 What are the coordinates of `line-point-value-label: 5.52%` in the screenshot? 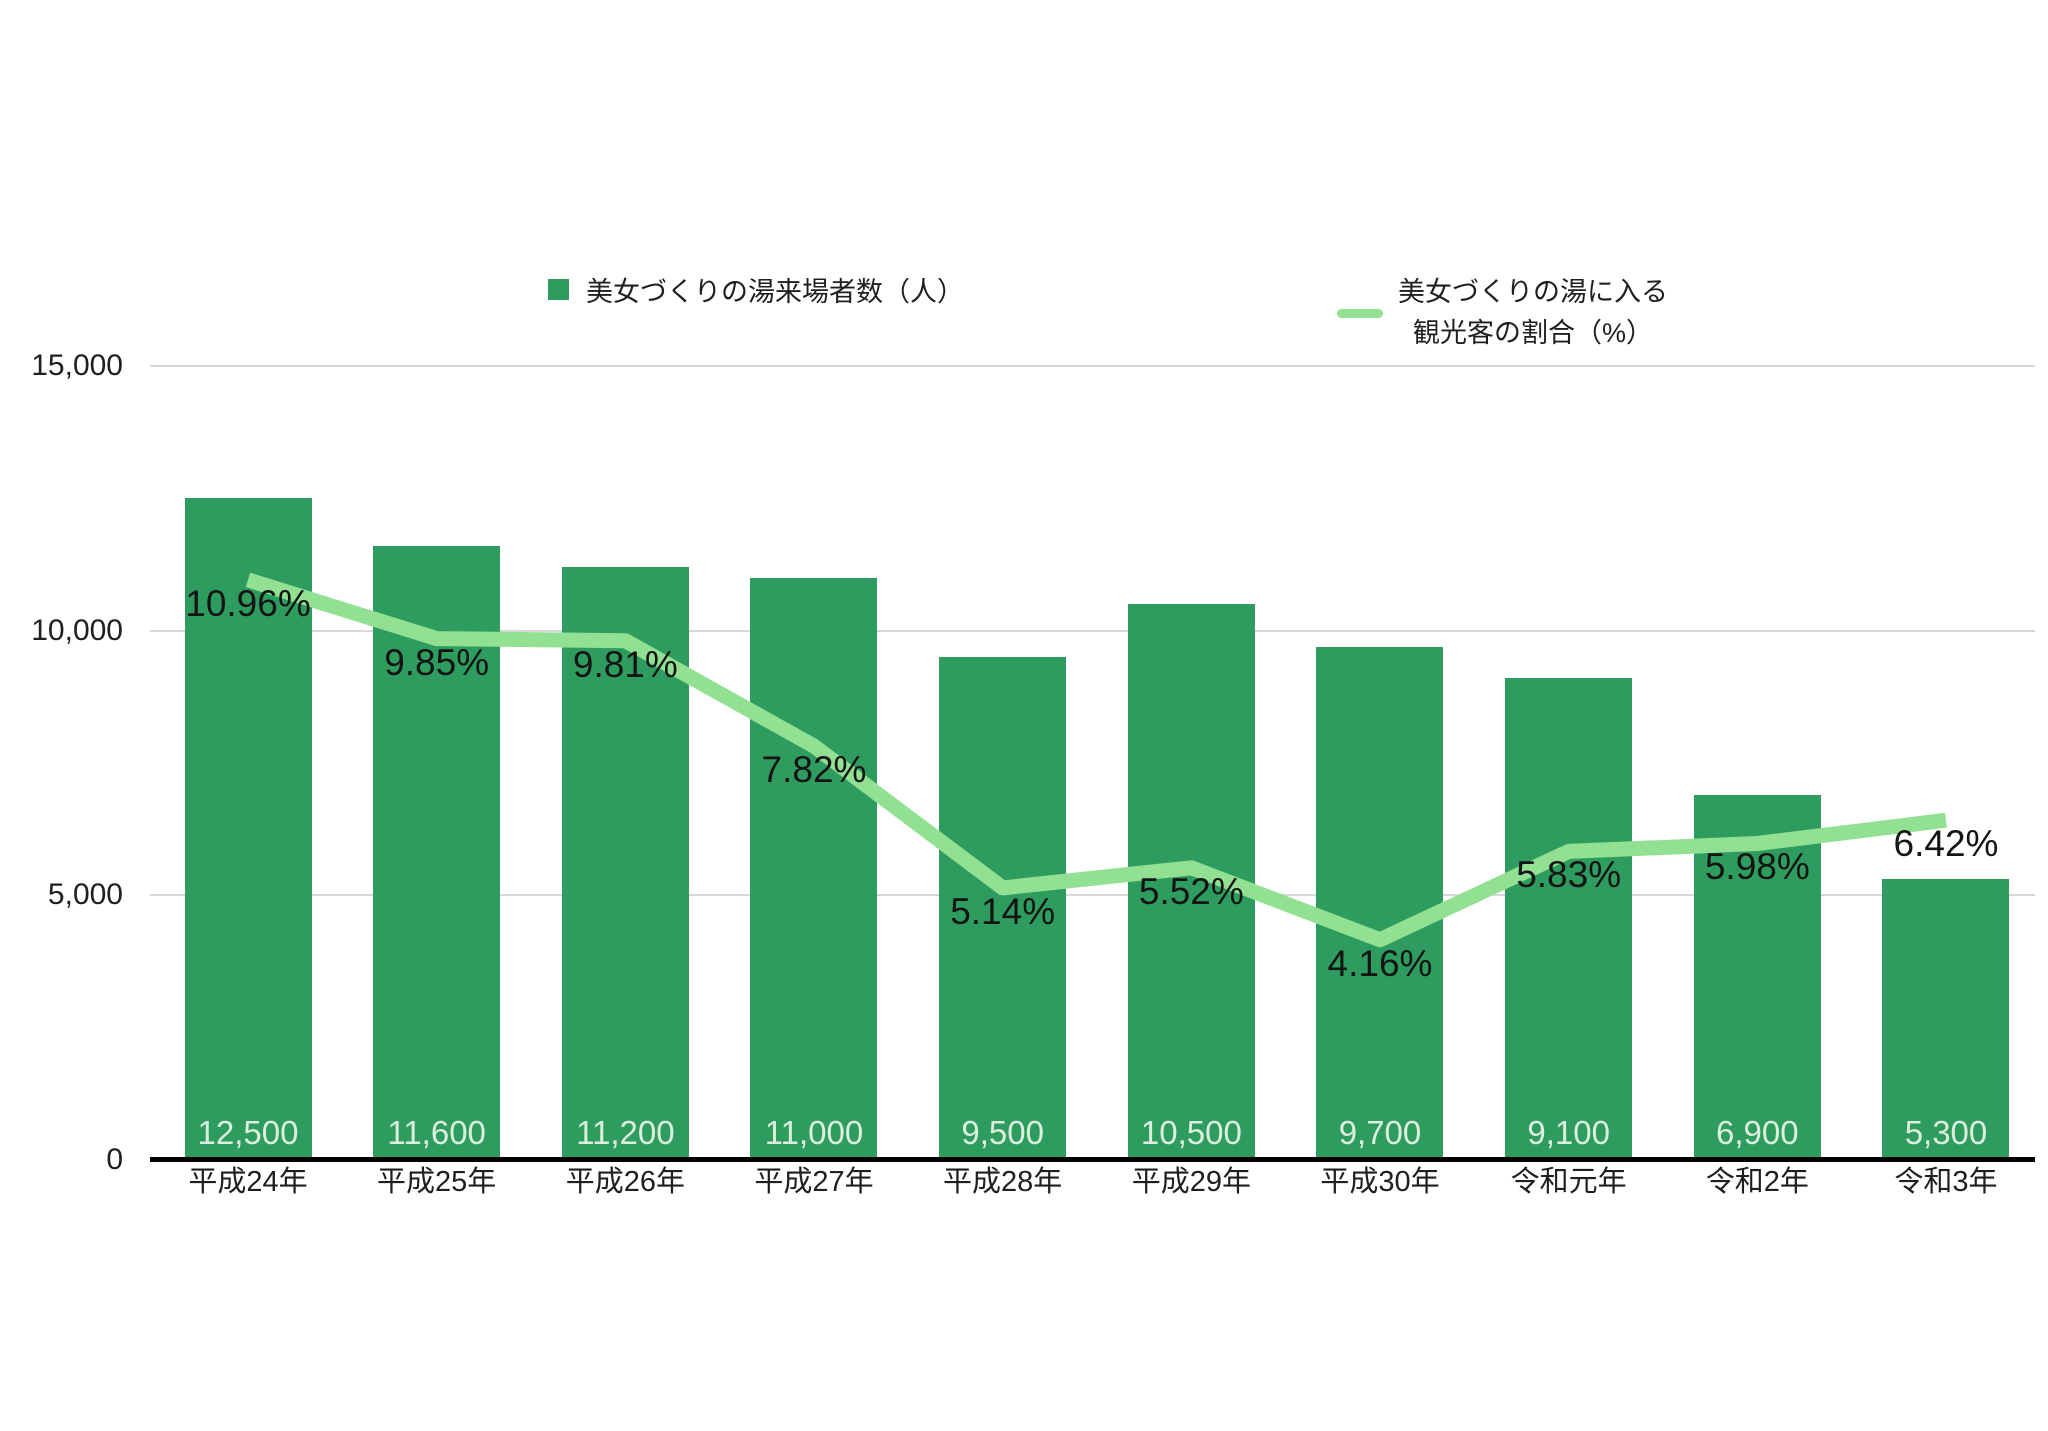 It's located at (1191, 891).